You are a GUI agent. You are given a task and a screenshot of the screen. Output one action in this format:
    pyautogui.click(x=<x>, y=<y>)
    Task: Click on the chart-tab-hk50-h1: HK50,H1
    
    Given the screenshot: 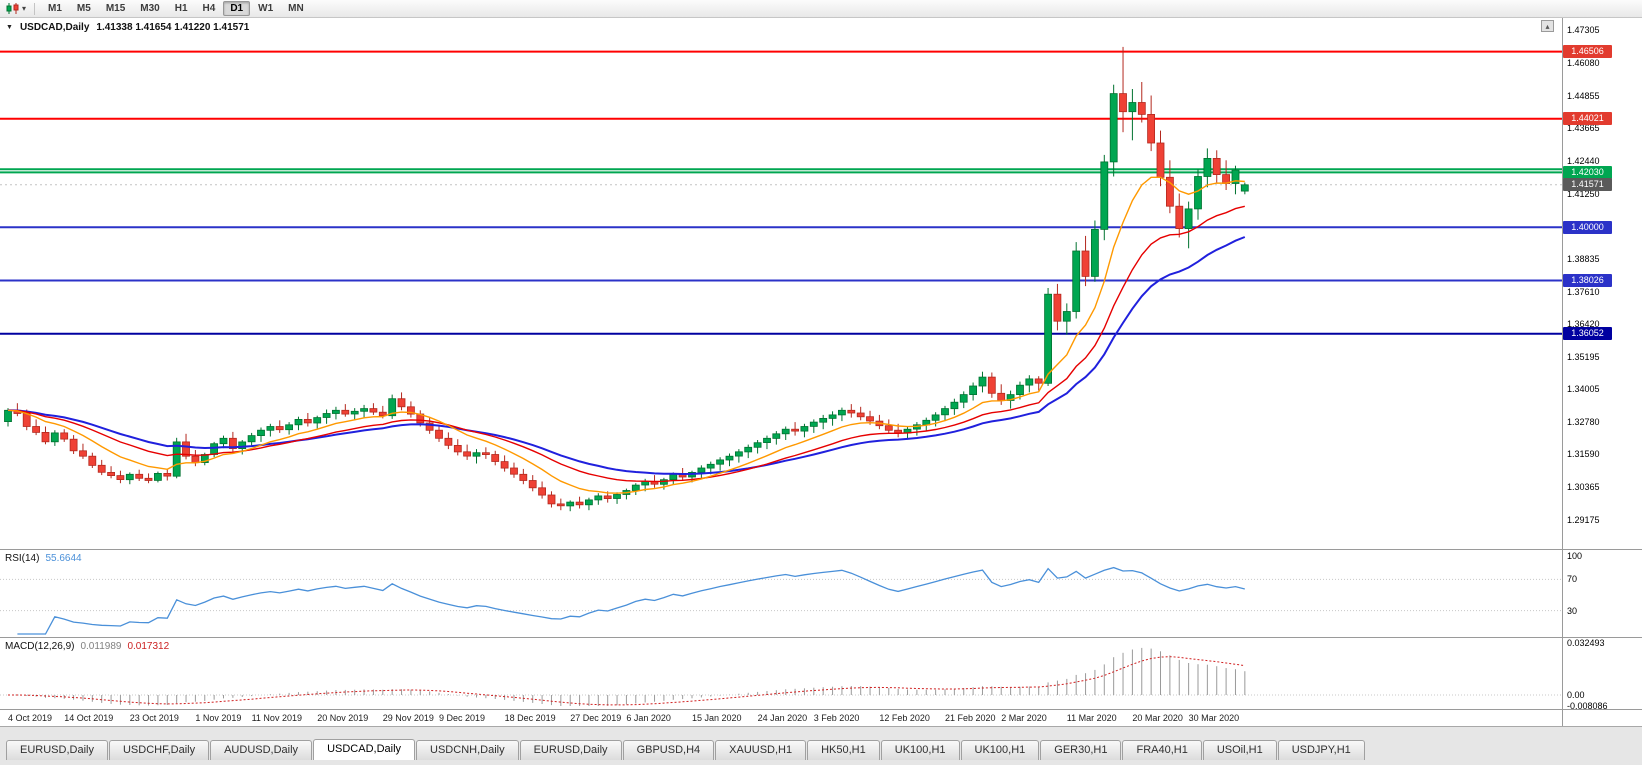 What is the action you would take?
    pyautogui.click(x=843, y=750)
    